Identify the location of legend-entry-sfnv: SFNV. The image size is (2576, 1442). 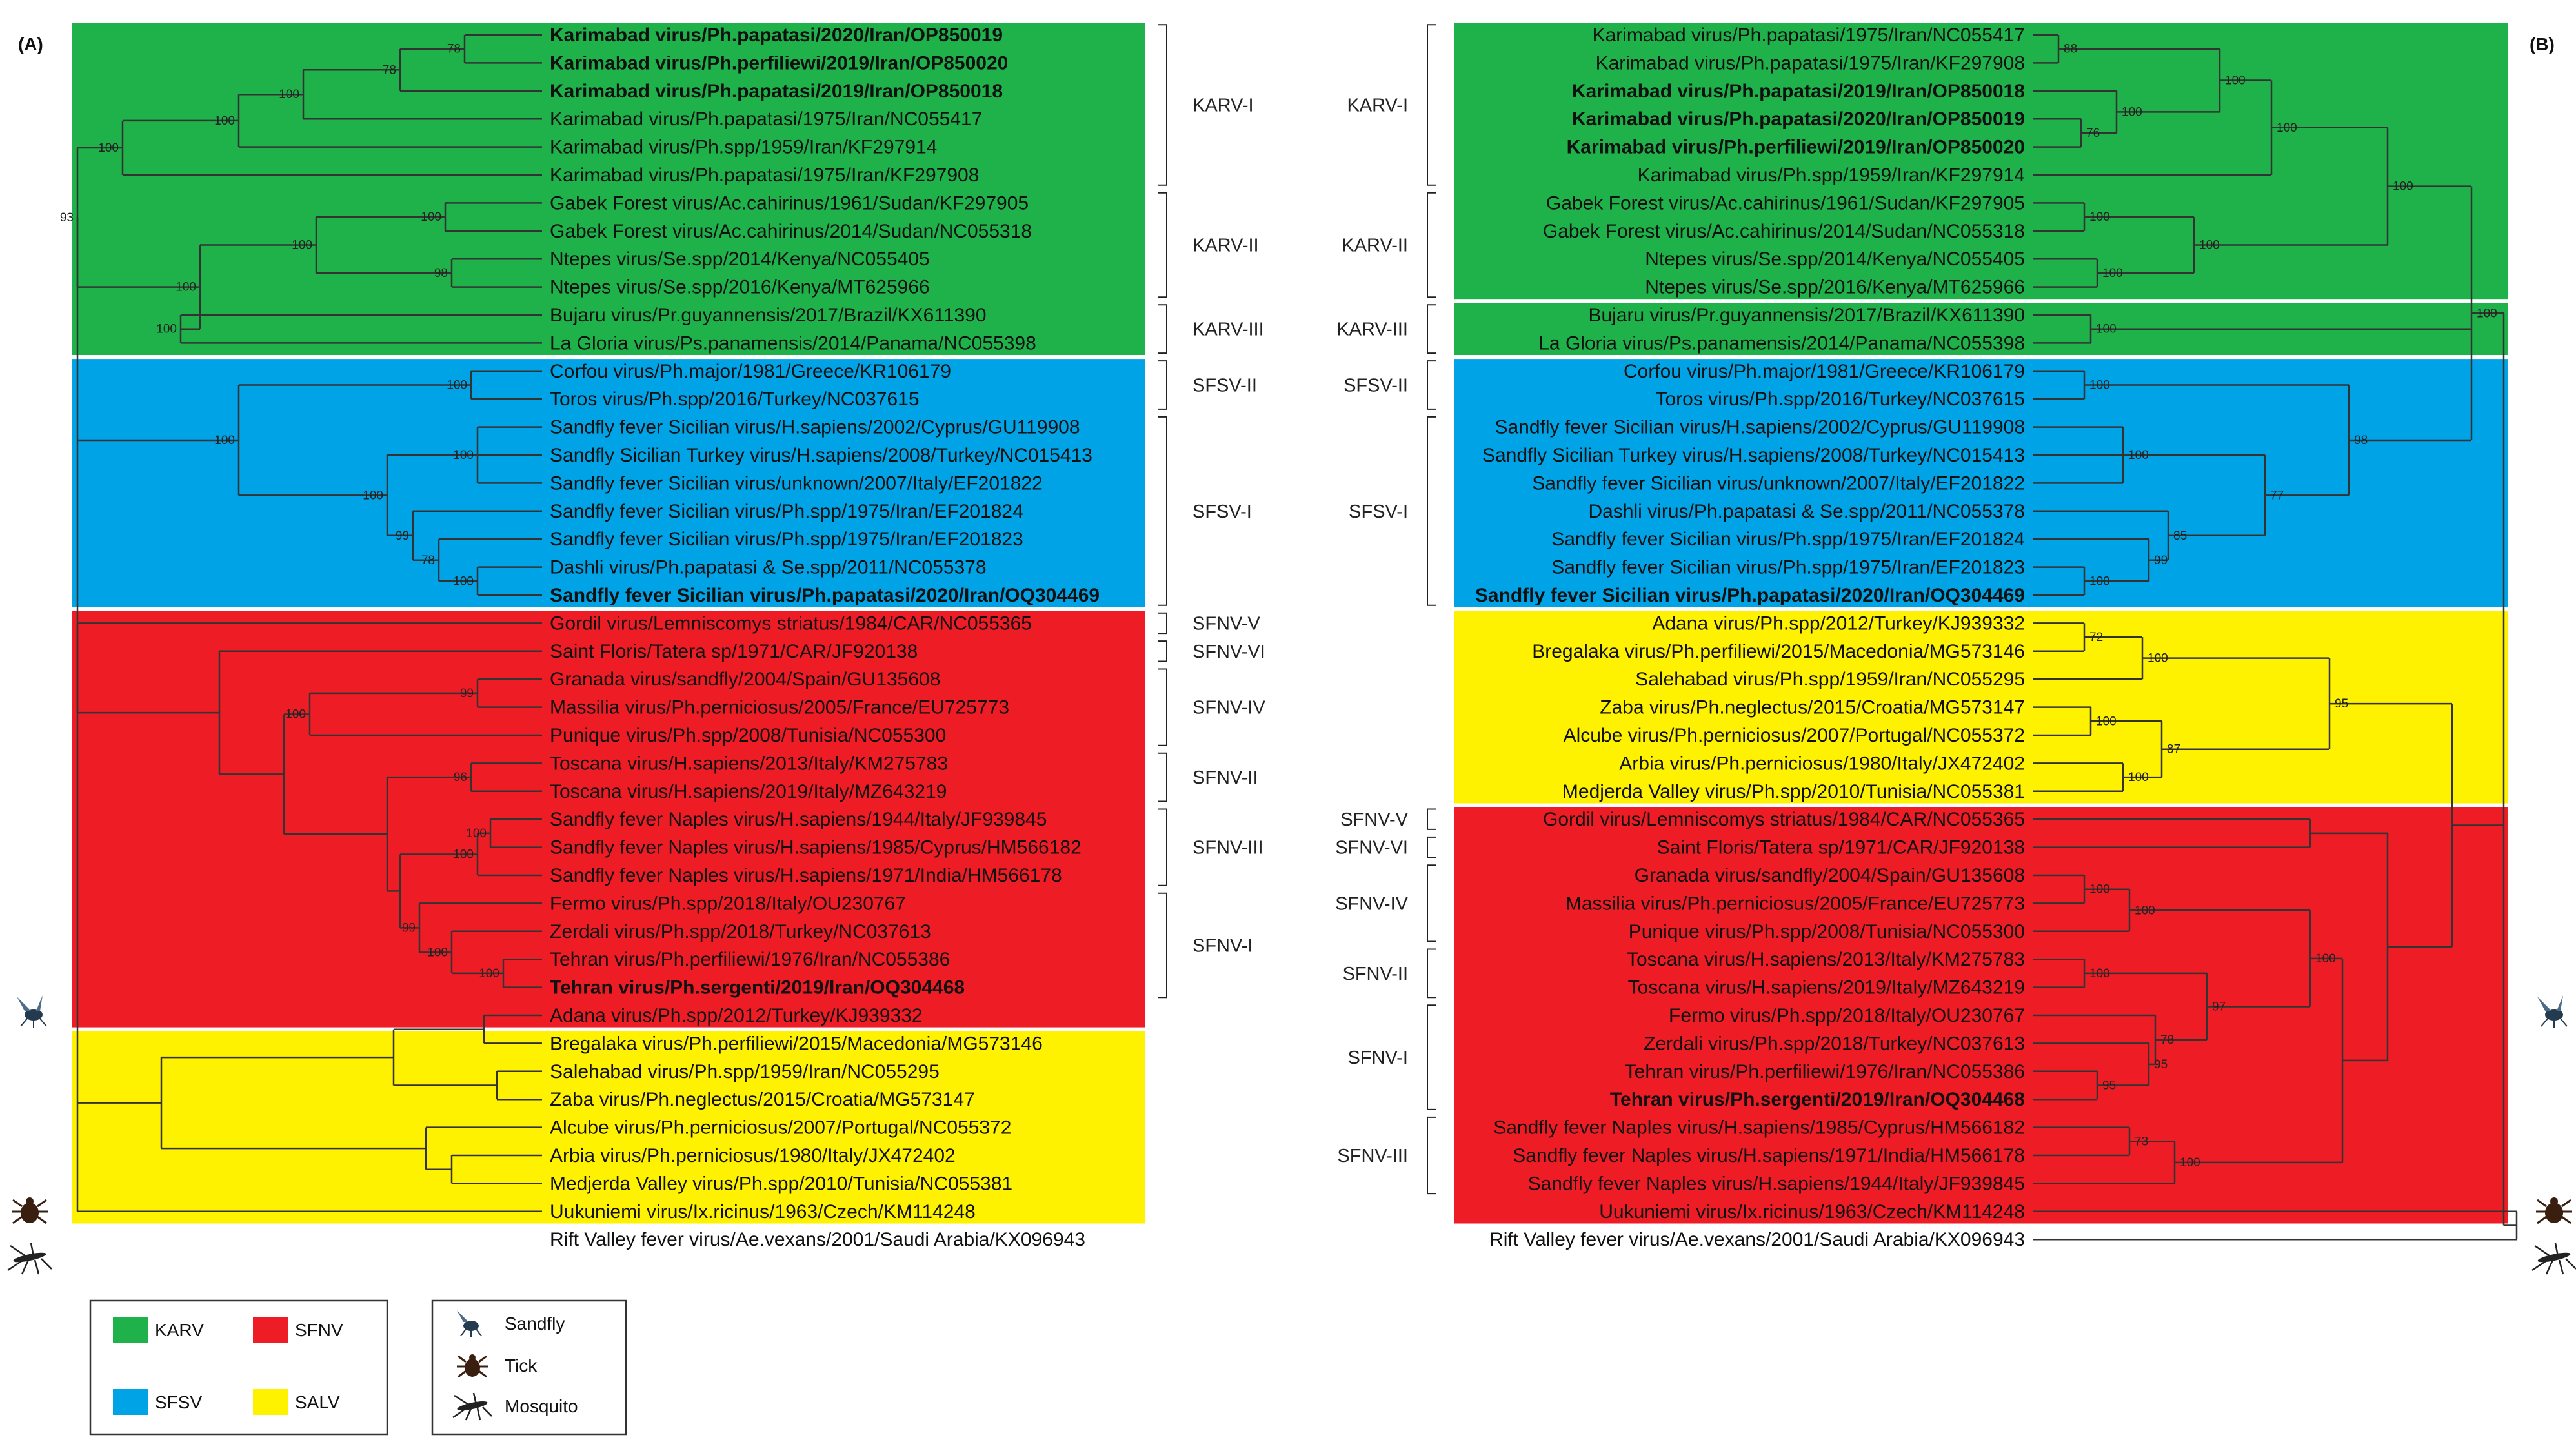
(298, 1330).